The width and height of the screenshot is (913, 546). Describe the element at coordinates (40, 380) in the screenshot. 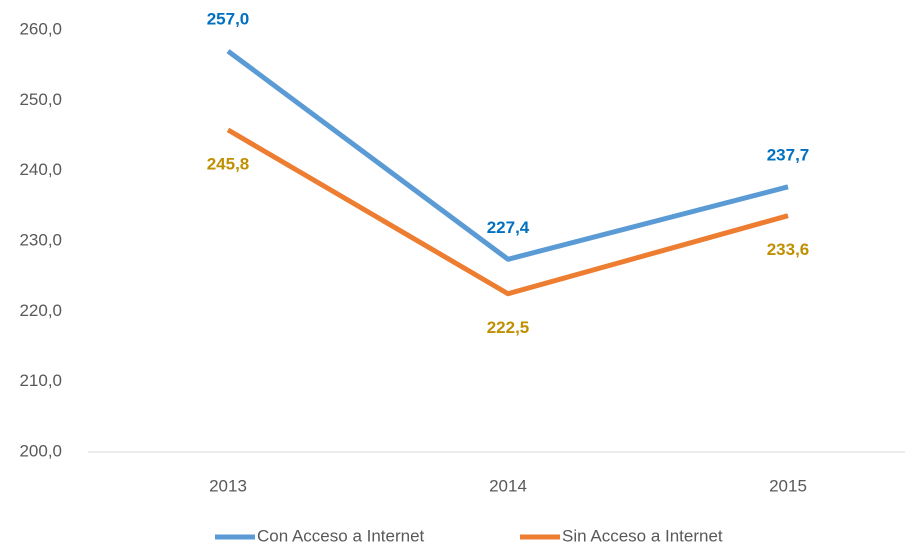

I see `y-tick-label: 210,0` at that location.